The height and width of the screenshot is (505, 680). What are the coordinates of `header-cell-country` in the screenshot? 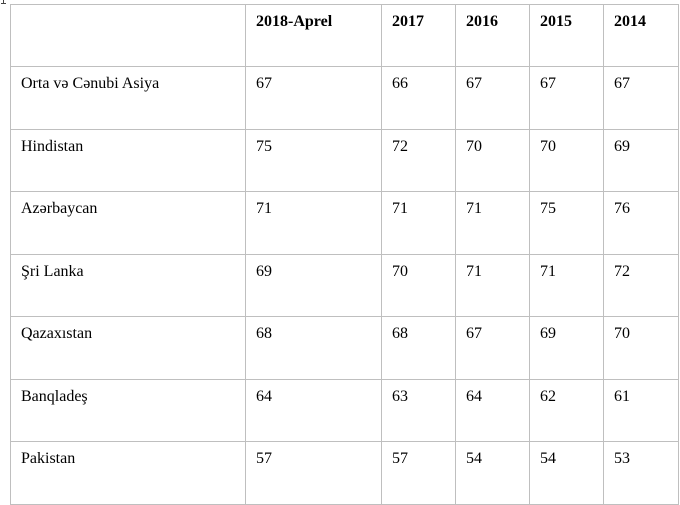 It's located at (128, 35).